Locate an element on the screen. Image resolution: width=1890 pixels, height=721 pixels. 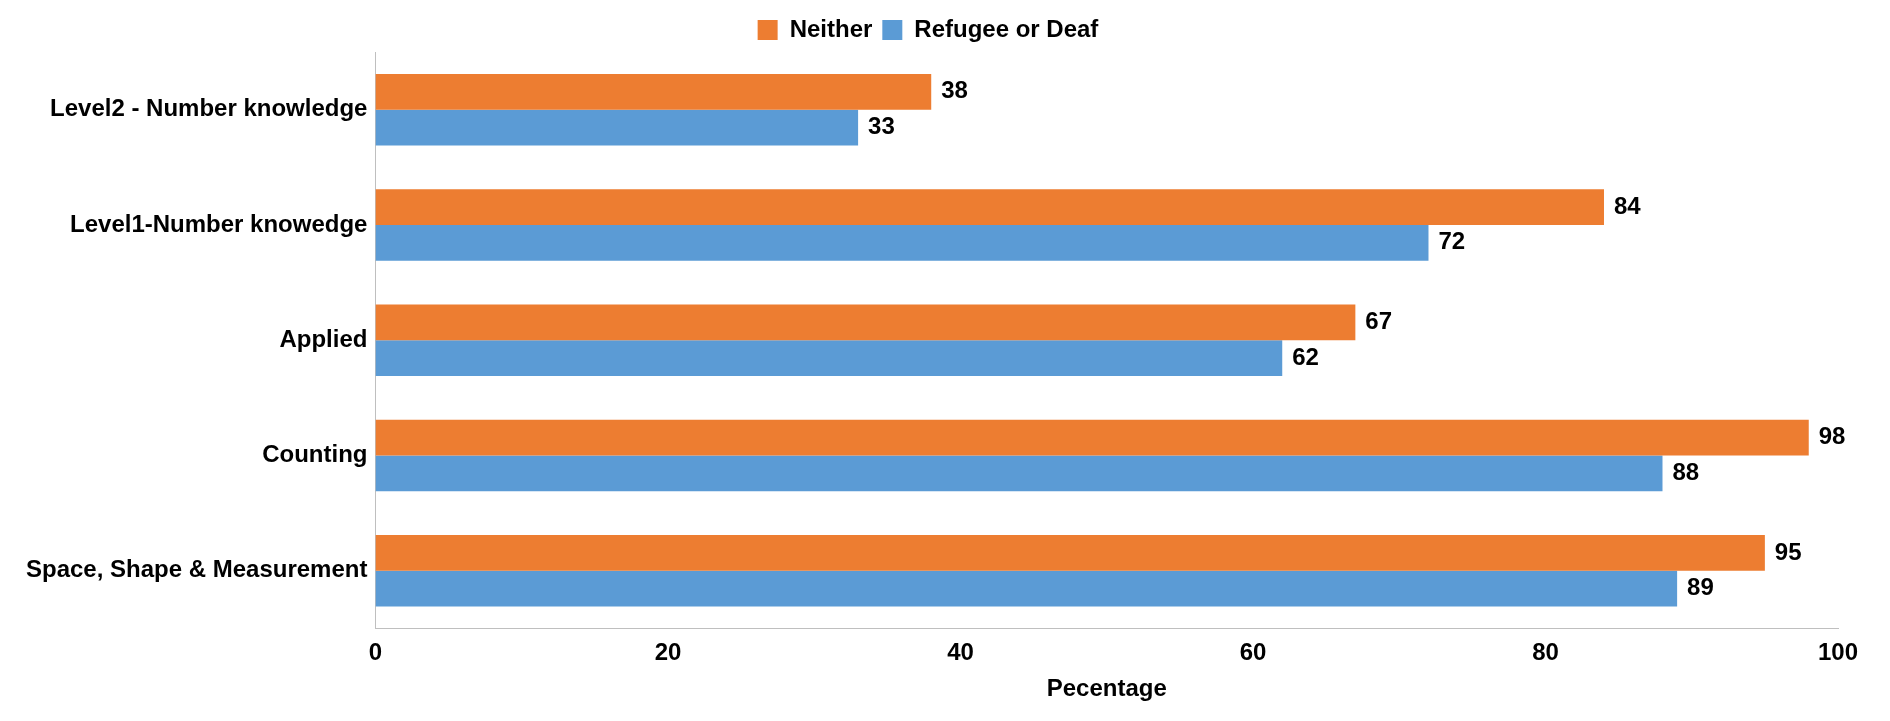
data-label: 72 is located at coordinates (1452, 241).